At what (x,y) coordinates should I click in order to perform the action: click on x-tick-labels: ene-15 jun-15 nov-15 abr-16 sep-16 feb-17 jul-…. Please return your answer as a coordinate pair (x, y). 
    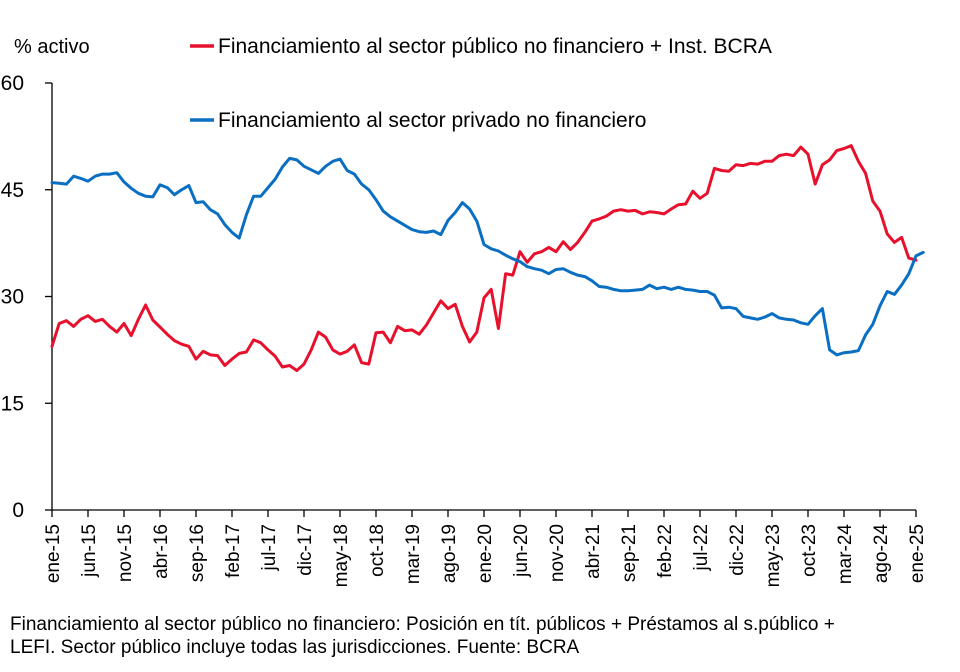
    Looking at the image, I should click on (485, 556).